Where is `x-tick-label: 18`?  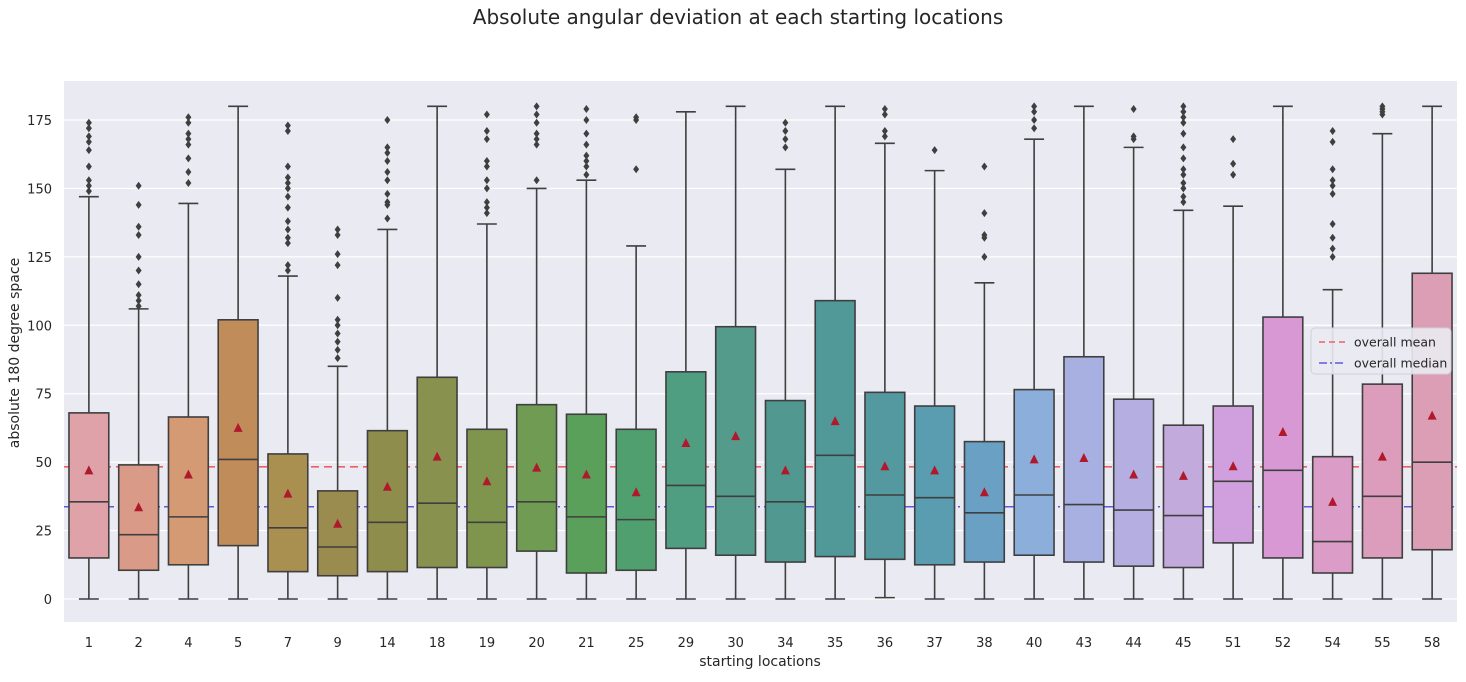 x-tick-label: 18 is located at coordinates (437, 643).